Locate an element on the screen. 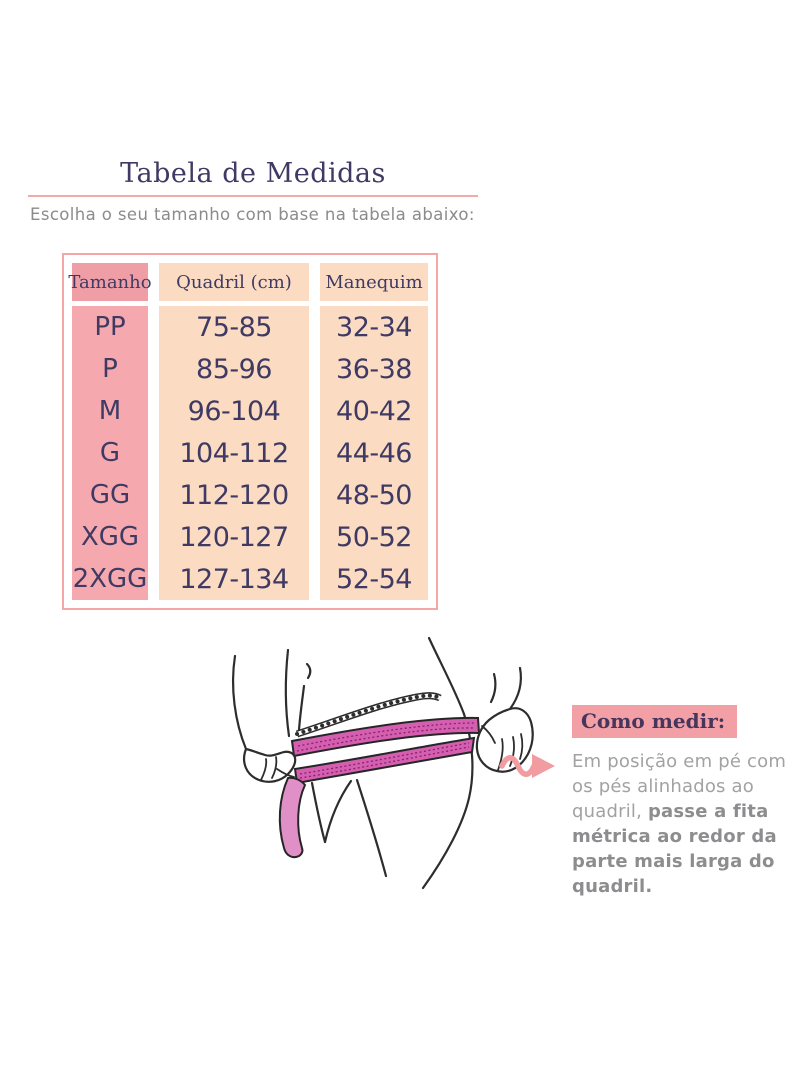 The height and width of the screenshot is (1066, 800). size-cell: GG is located at coordinates (110, 495).